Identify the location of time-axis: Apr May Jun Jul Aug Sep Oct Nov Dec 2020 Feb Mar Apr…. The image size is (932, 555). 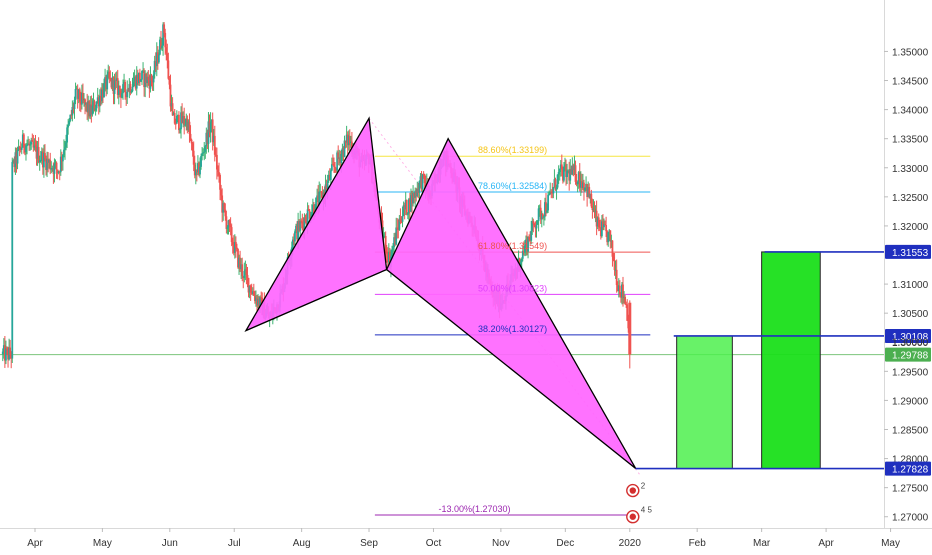
(463, 538).